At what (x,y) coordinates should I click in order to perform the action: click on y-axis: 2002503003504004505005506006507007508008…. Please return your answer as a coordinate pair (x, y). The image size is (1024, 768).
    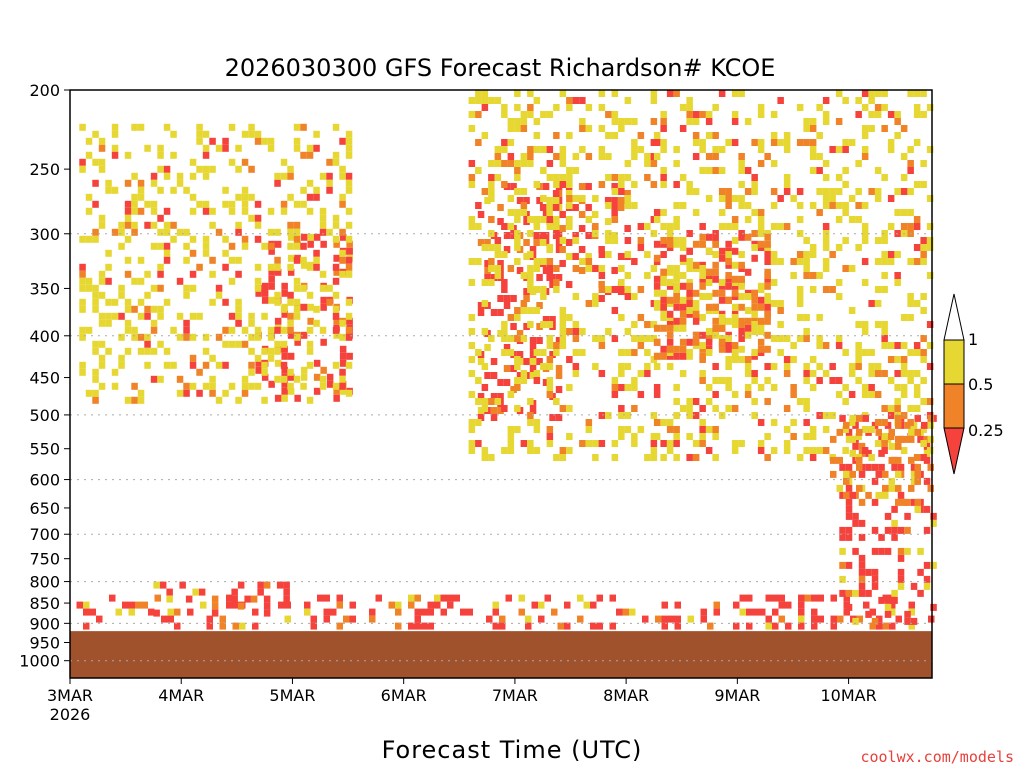
    Looking at the image, I should click on (44, 376).